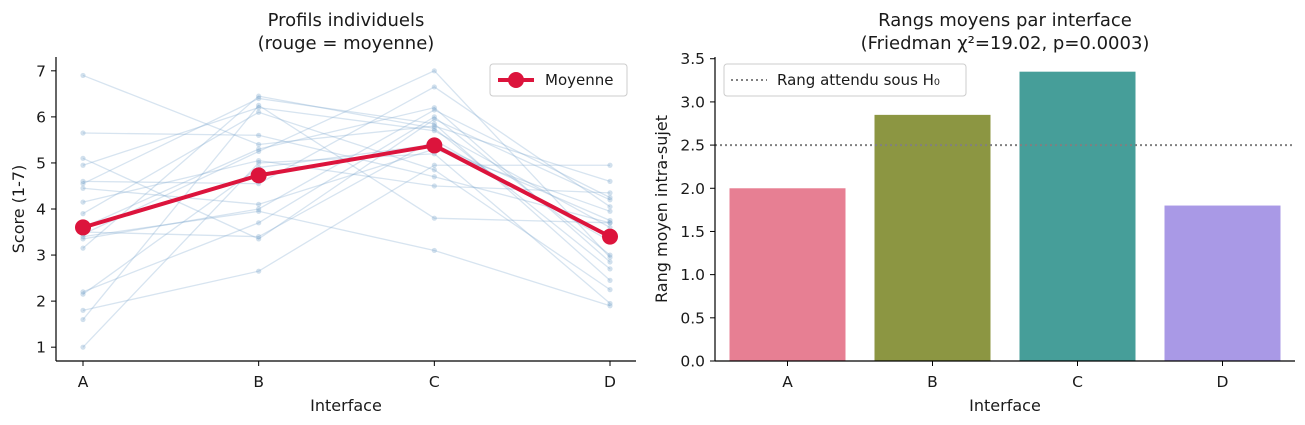  Describe the element at coordinates (858, 80) in the screenshot. I see `right-legend-label: Rang attendu sous H₀` at that location.